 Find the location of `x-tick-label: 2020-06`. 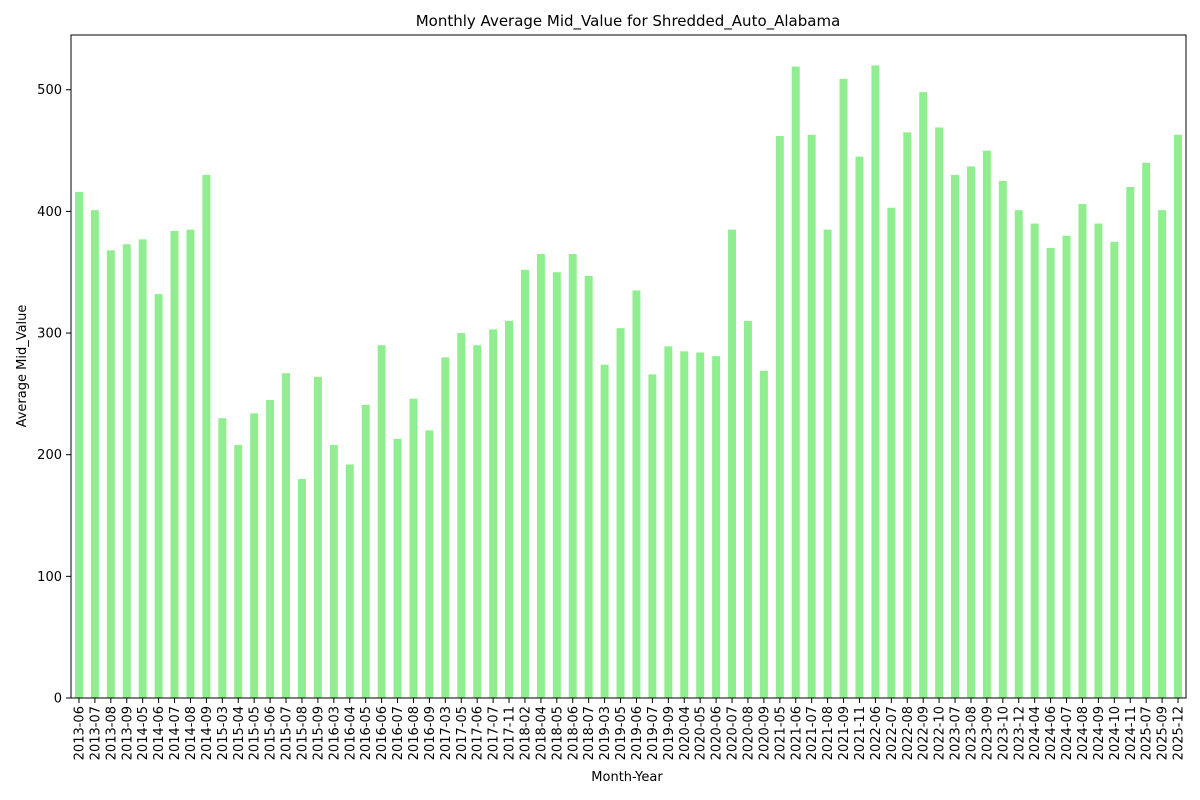

x-tick-label: 2020-06 is located at coordinates (717, 733).